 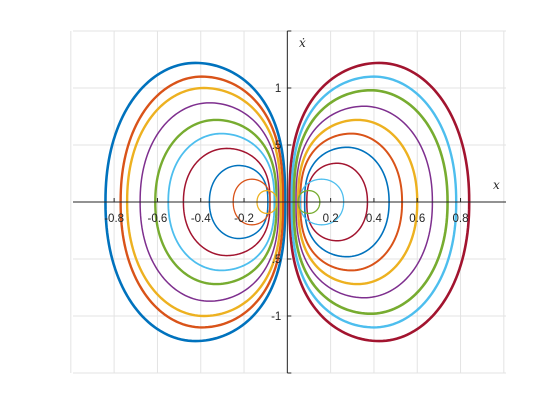 What do you see at coordinates (278, 89) in the screenshot?
I see `y-tick-label: 1` at bounding box center [278, 89].